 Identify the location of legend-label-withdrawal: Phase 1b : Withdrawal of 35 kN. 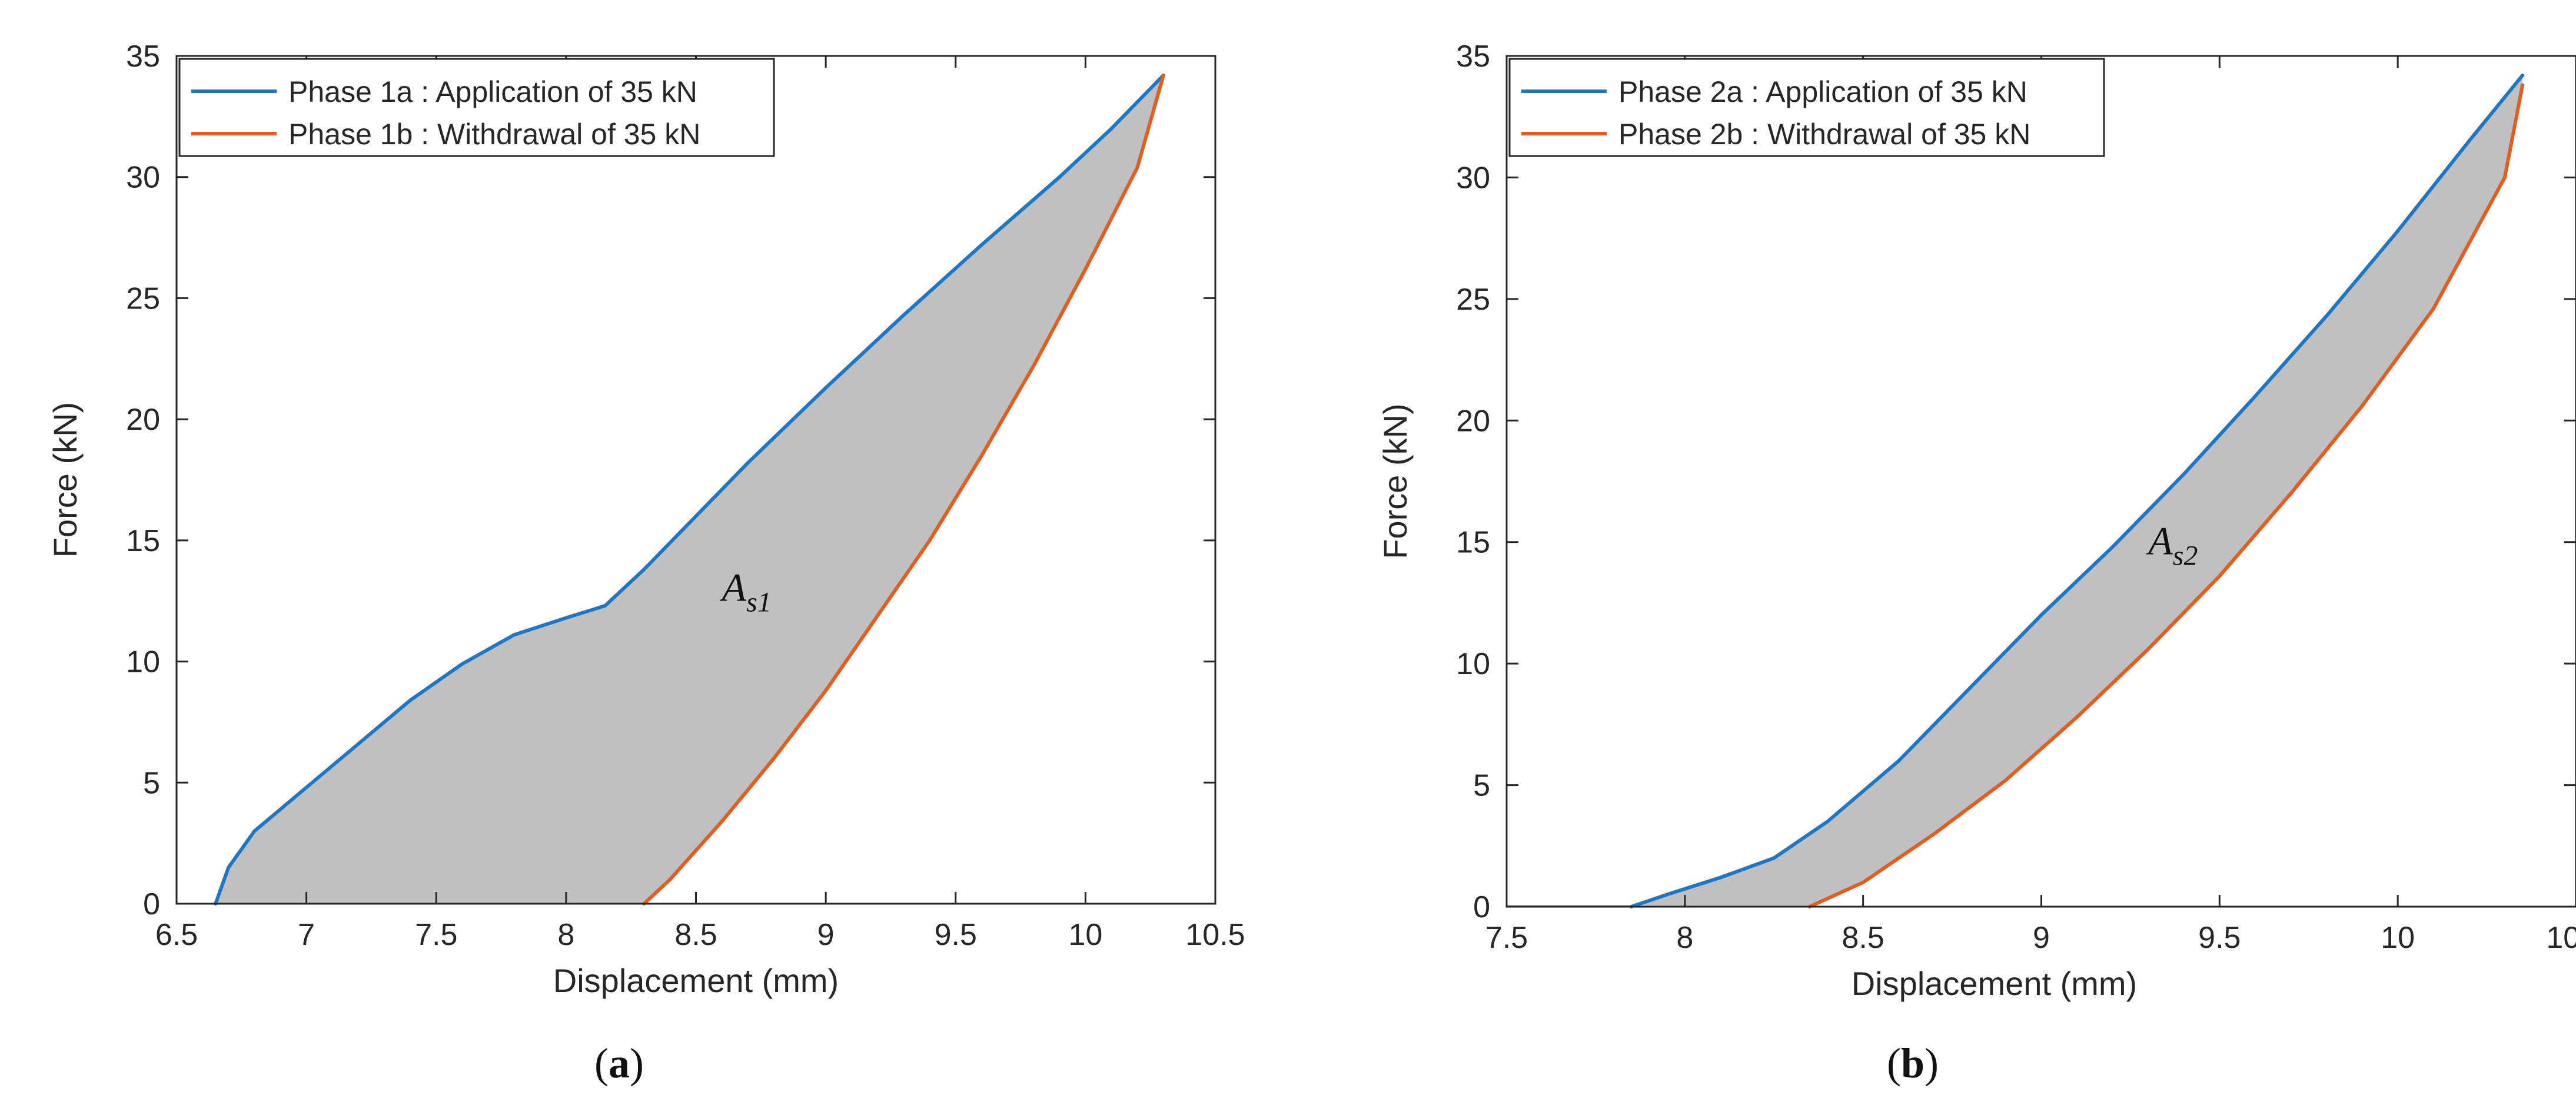
(494, 134).